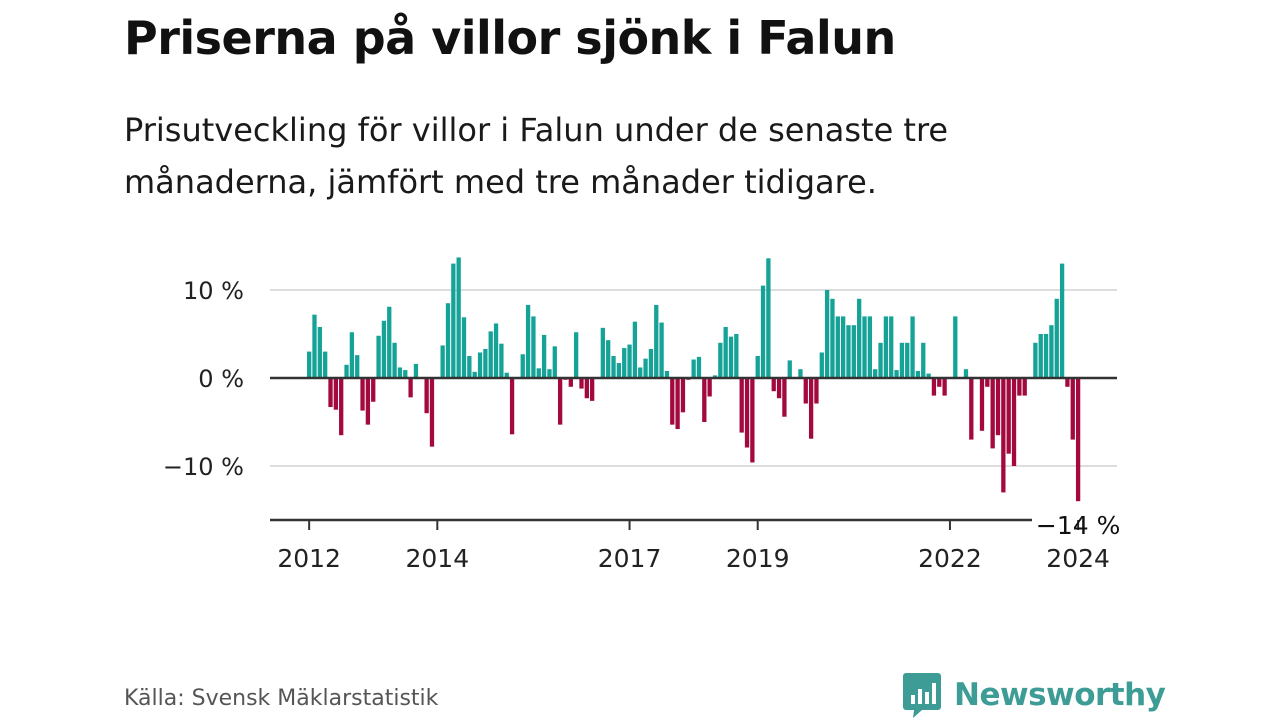 Image resolution: width=1280 pixels, height=720 pixels. I want to click on y-tick-label: 10 %, so click(213, 291).